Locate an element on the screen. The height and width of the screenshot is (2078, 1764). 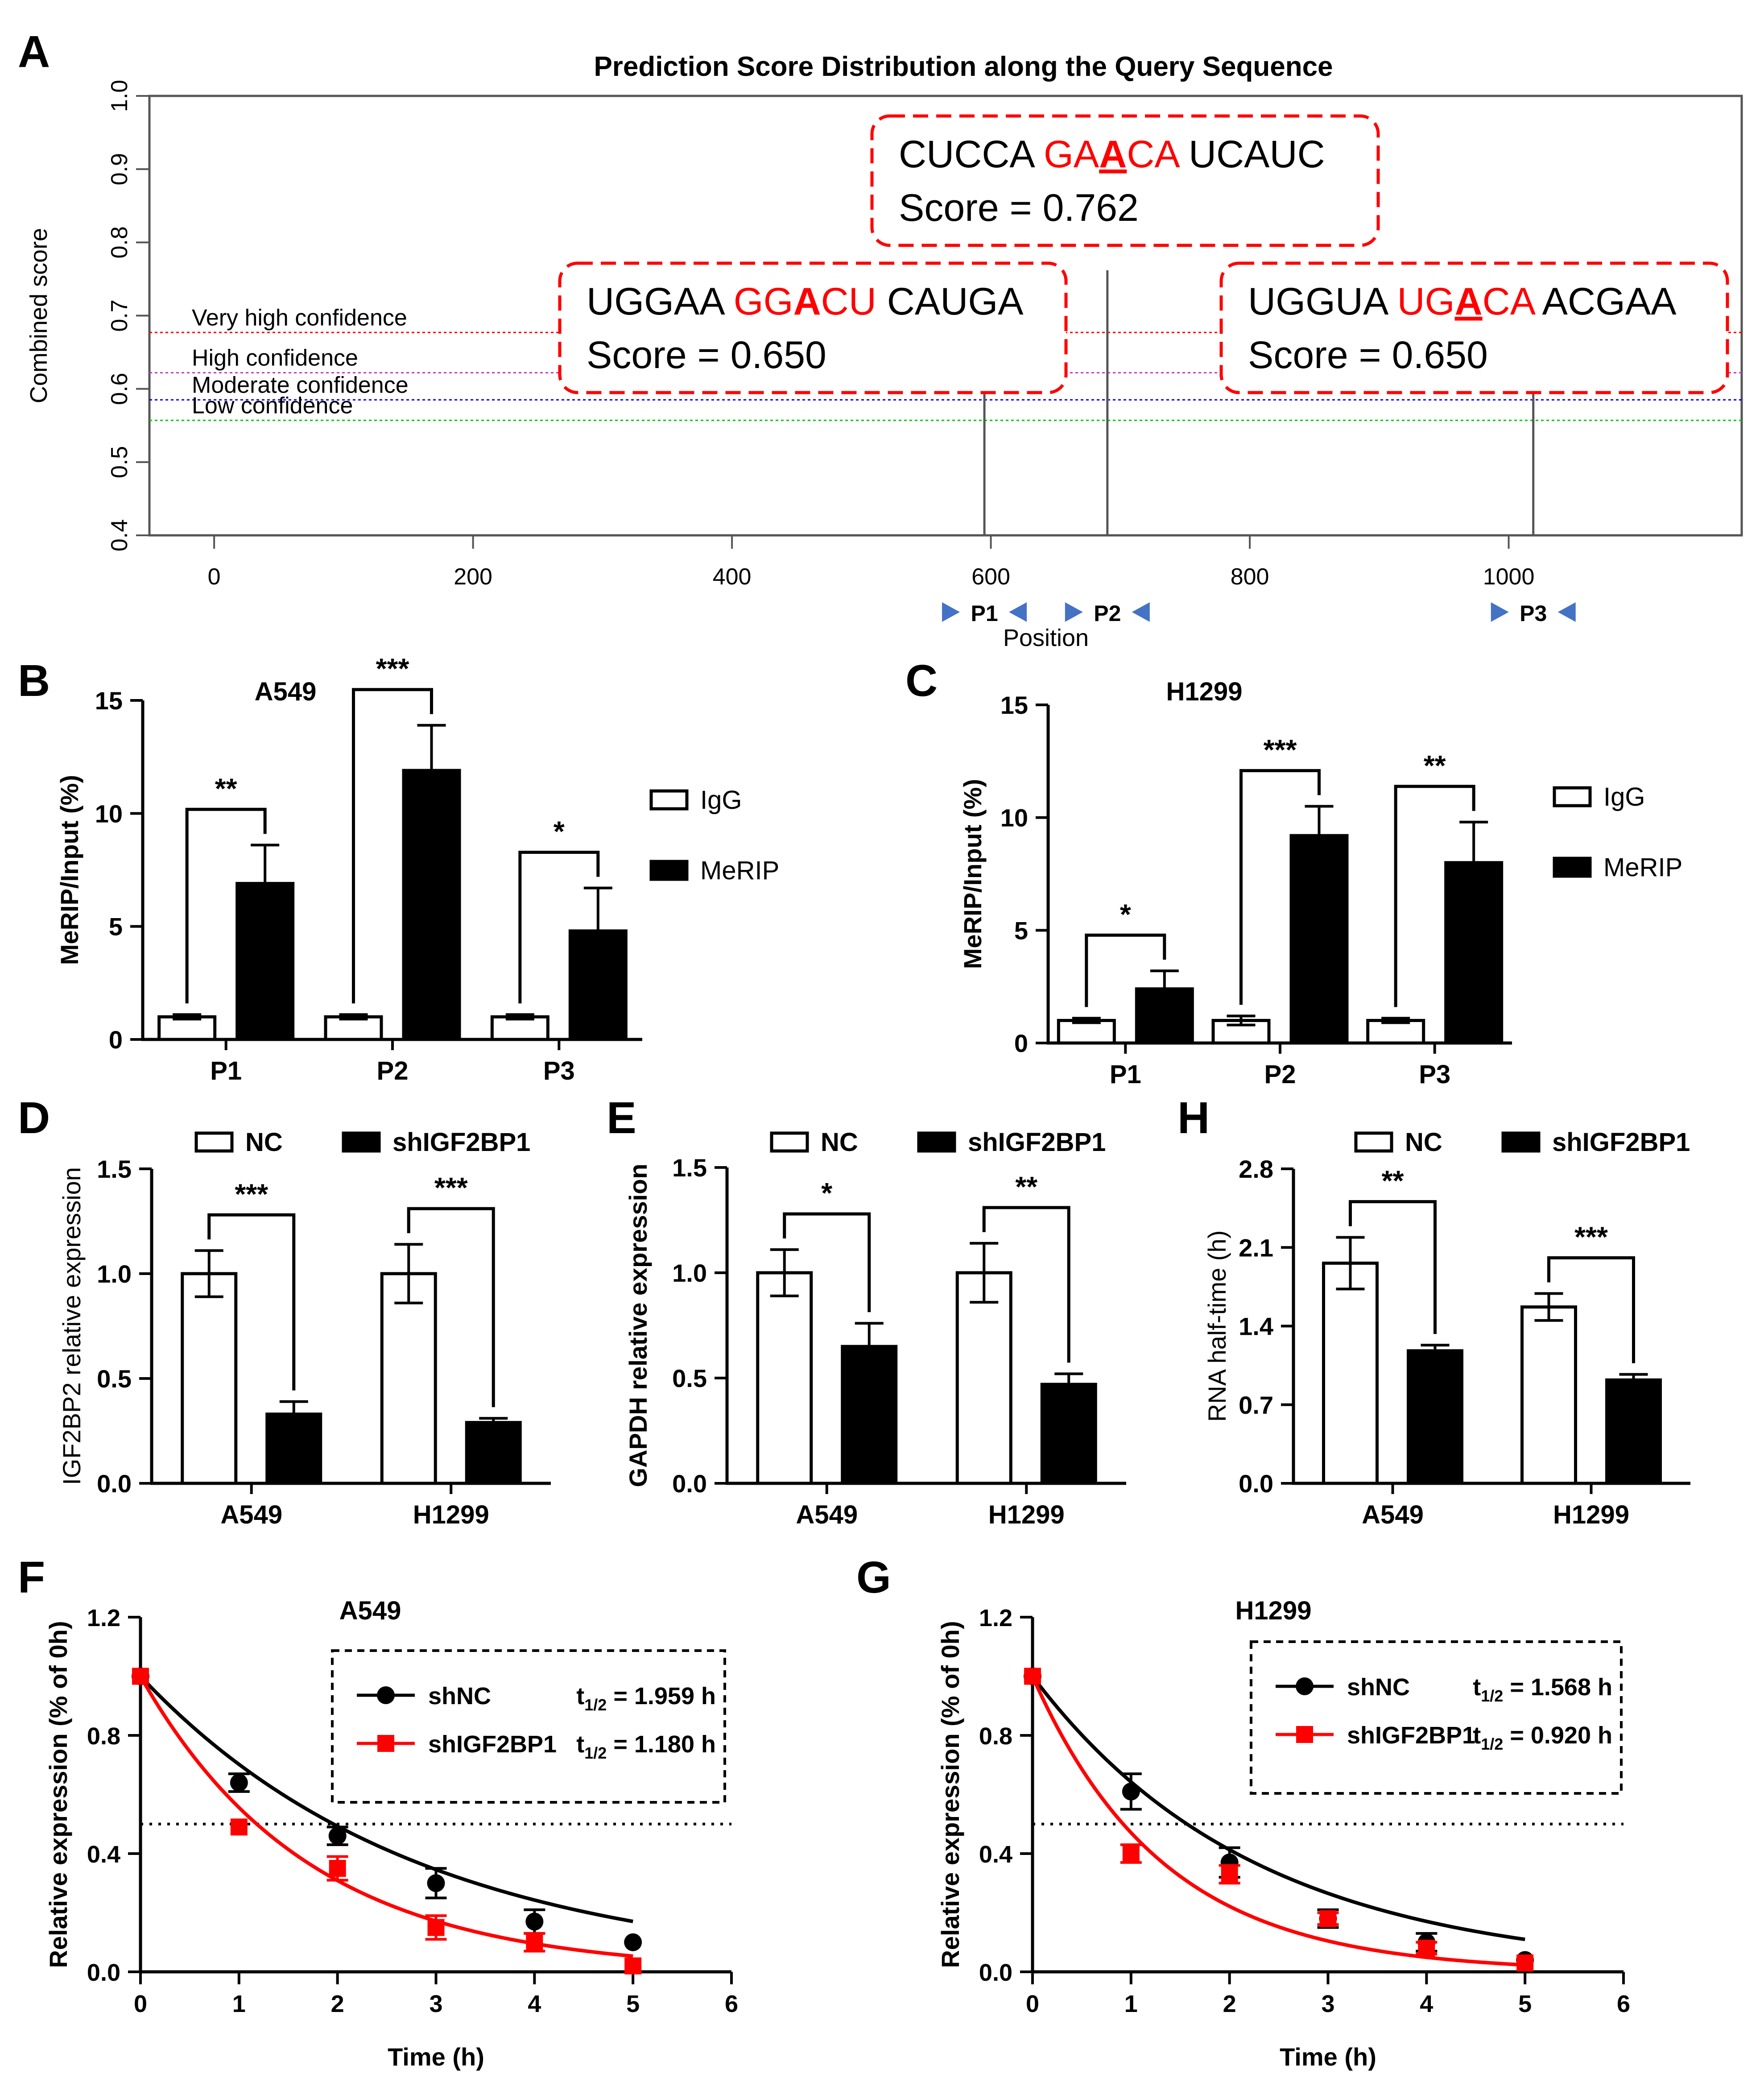
panel-f-fit-curve-shnc is located at coordinates (386, 1799).